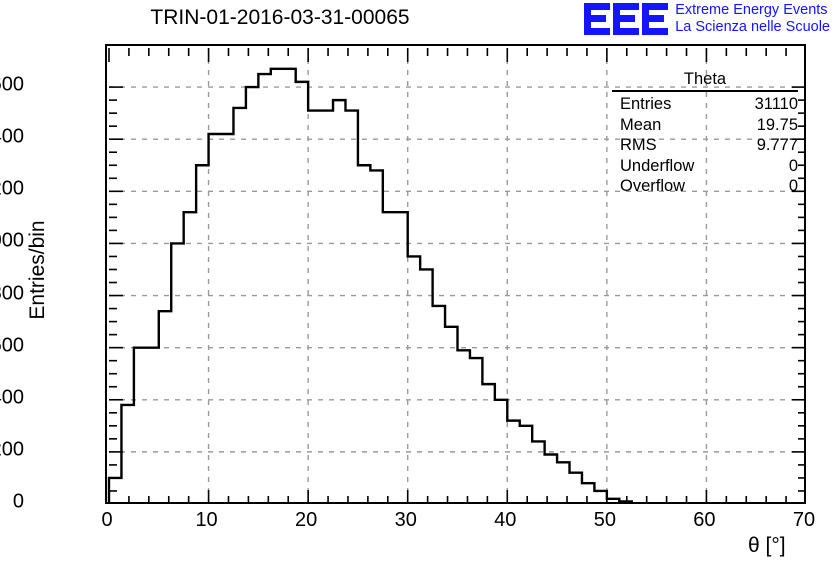  I want to click on stats-row: Entries 31110, so click(705, 104).